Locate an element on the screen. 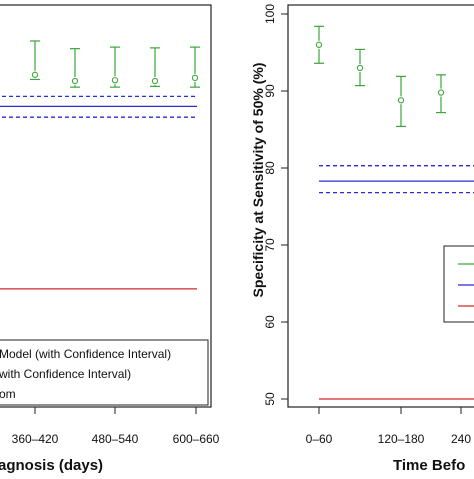 This screenshot has height=479, width=474. y-tick-label: 90 is located at coordinates (270, 91).